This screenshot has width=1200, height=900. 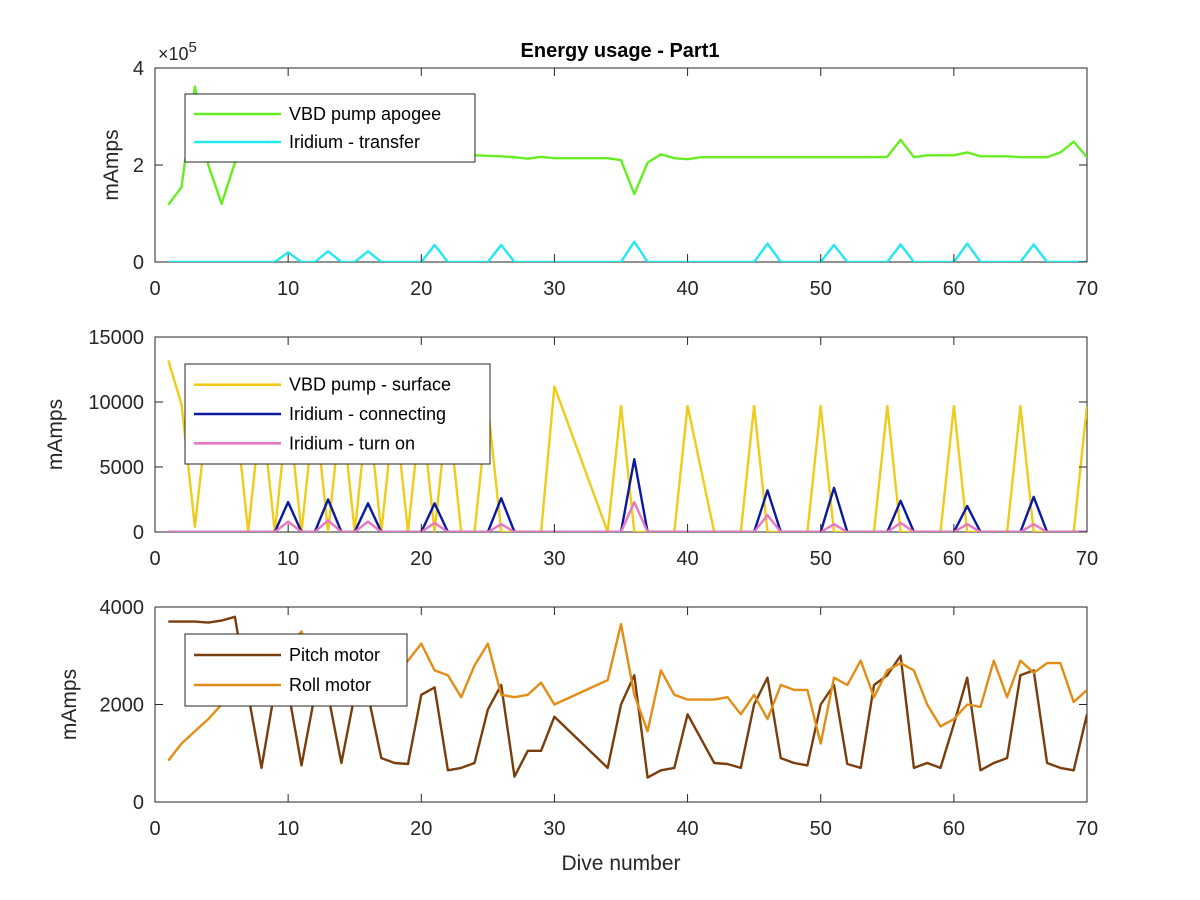 I want to click on legend-entry-label: Roll motor, so click(x=330, y=685).